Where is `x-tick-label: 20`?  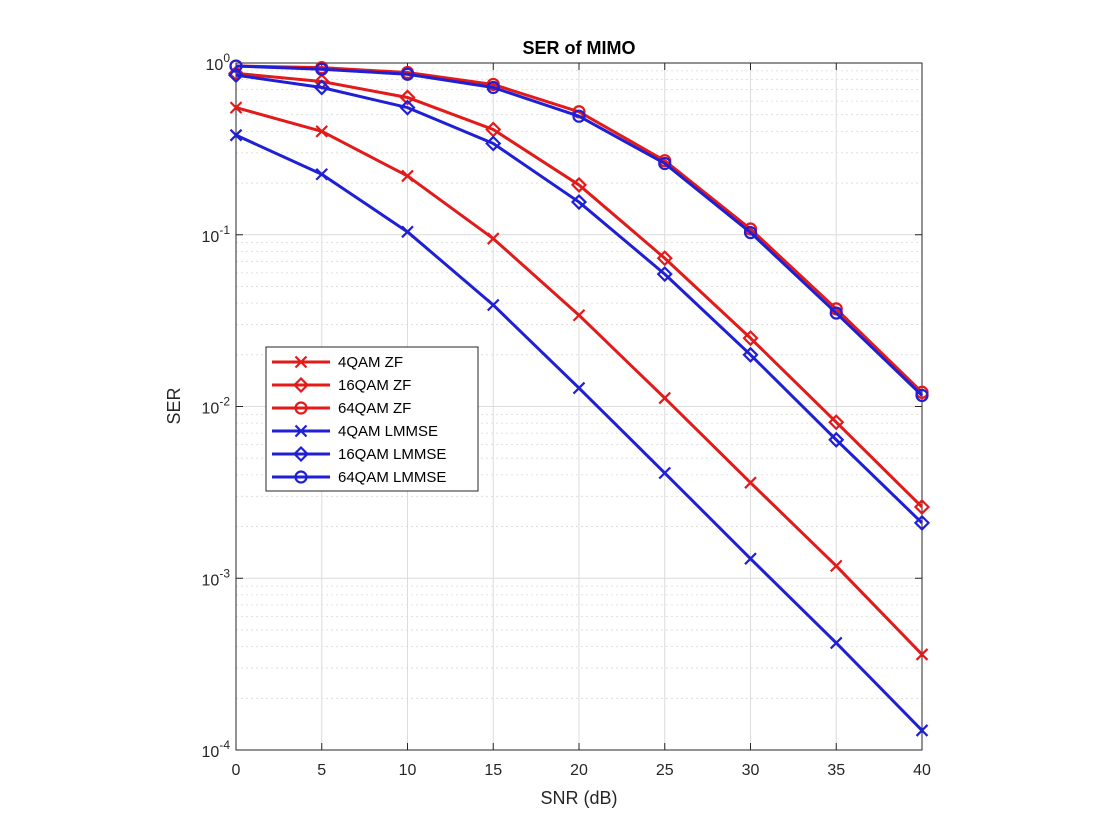
x-tick-label: 20 is located at coordinates (579, 770).